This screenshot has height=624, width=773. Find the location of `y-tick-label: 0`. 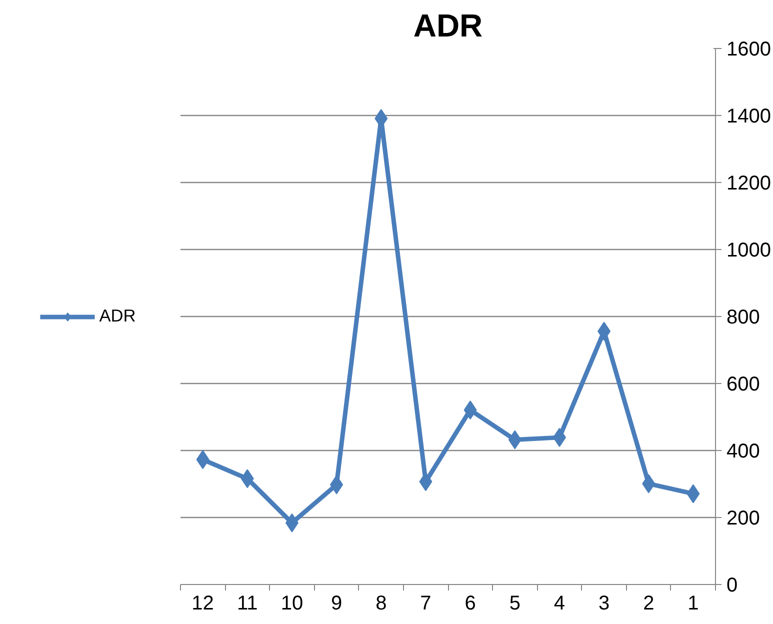

y-tick-label: 0 is located at coordinates (732, 585).